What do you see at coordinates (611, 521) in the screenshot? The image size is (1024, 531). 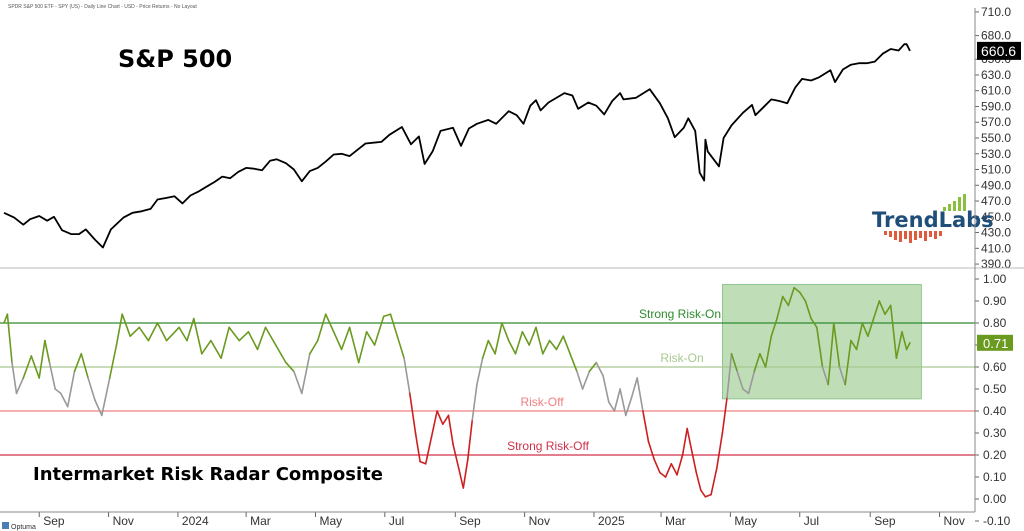 I see `x-tick-label: 2025` at bounding box center [611, 521].